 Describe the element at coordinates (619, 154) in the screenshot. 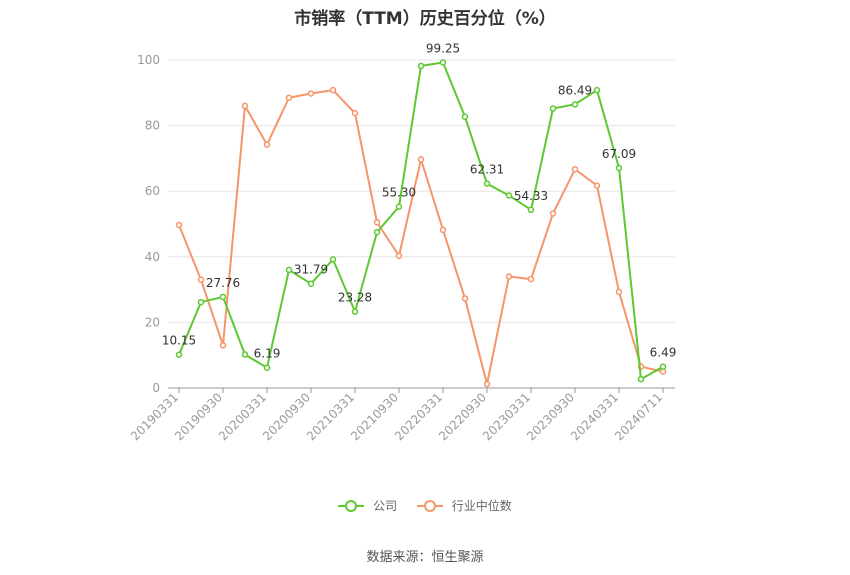

I see `data-label: 67.09` at that location.